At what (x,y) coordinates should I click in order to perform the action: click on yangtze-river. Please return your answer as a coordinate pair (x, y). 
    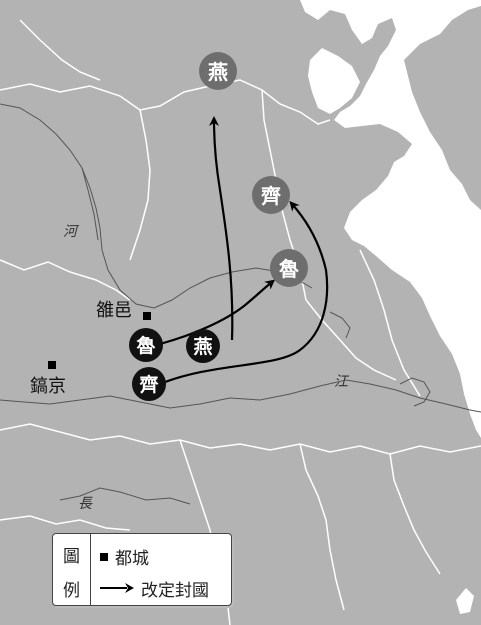
    Looking at the image, I should click on (240, 396).